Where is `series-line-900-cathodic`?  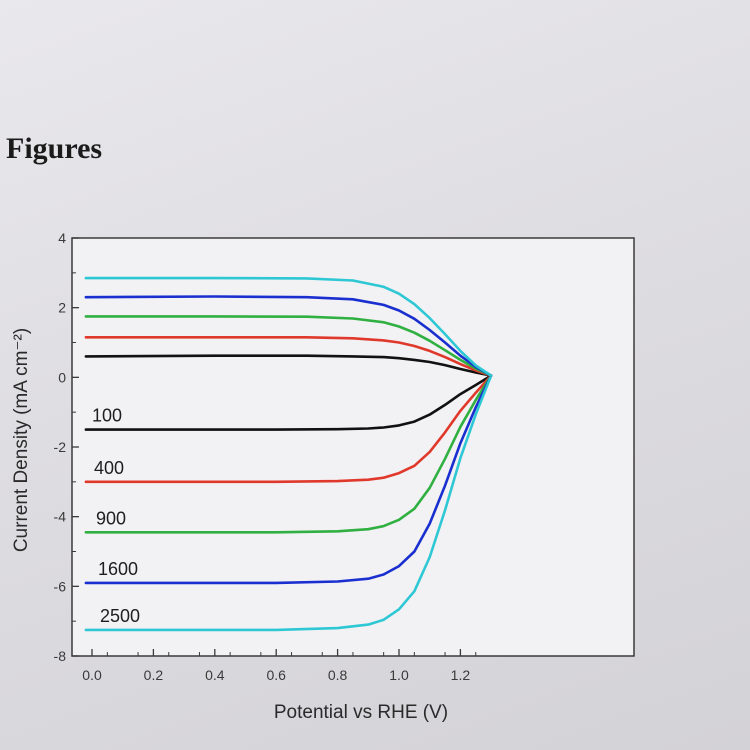 series-line-900-cathodic is located at coordinates (288, 454).